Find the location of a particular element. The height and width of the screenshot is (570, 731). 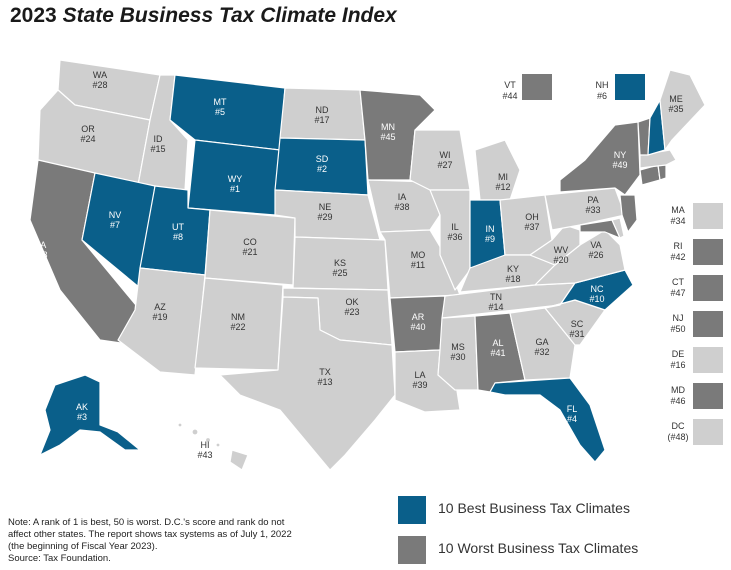

state-rank-tx: #13 is located at coordinates (324, 382).